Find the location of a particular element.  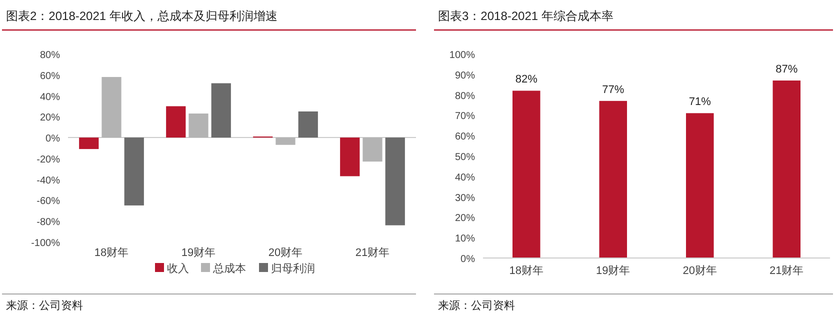

legend-label: 归母利润 is located at coordinates (293, 268).